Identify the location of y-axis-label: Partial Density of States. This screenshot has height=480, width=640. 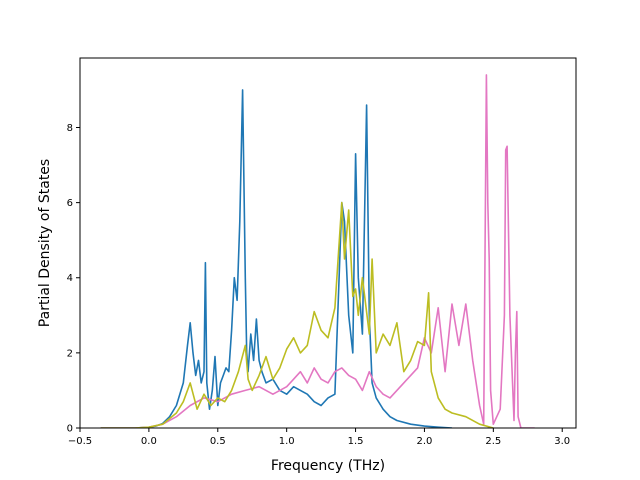
(45, 243).